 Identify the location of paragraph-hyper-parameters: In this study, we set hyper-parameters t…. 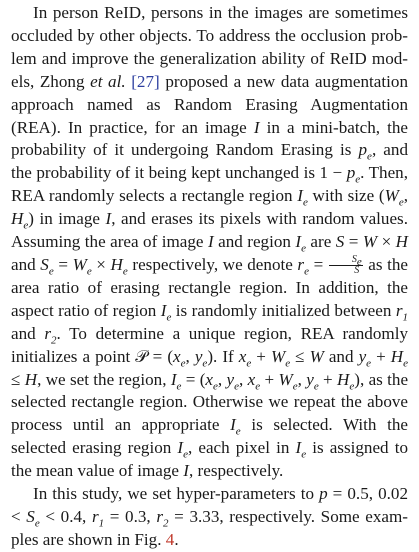
(209, 516).